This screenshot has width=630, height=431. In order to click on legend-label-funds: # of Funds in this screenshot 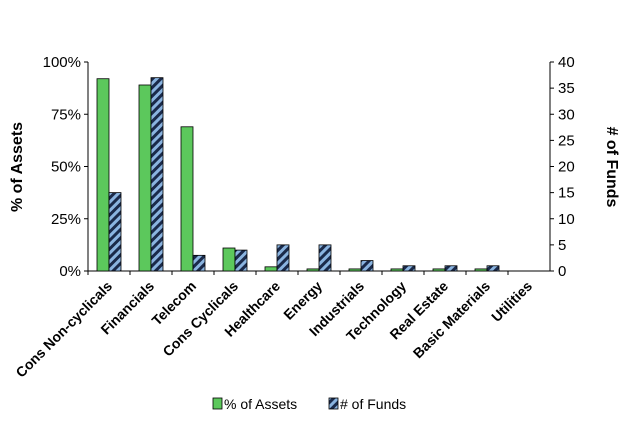, I will do `click(373, 404)`.